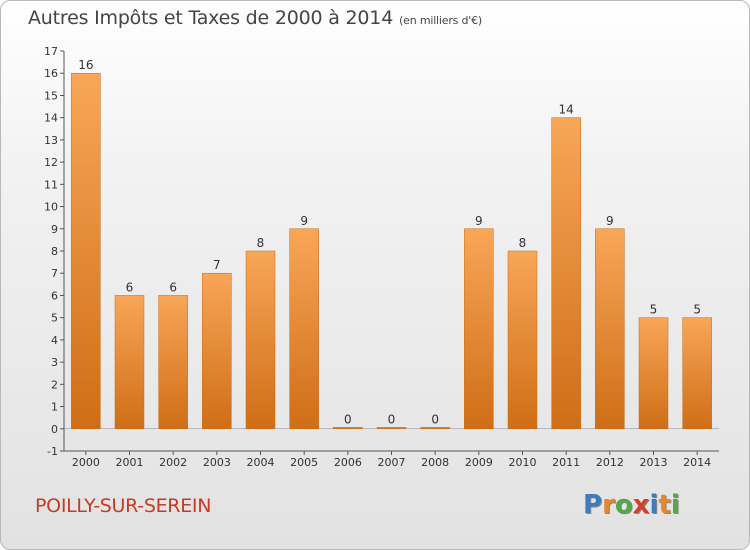 Image resolution: width=750 pixels, height=550 pixels. Describe the element at coordinates (211, 18) in the screenshot. I see `chart-title-text: Autres Impôts et Taxes de 2000 à 2014` at that location.